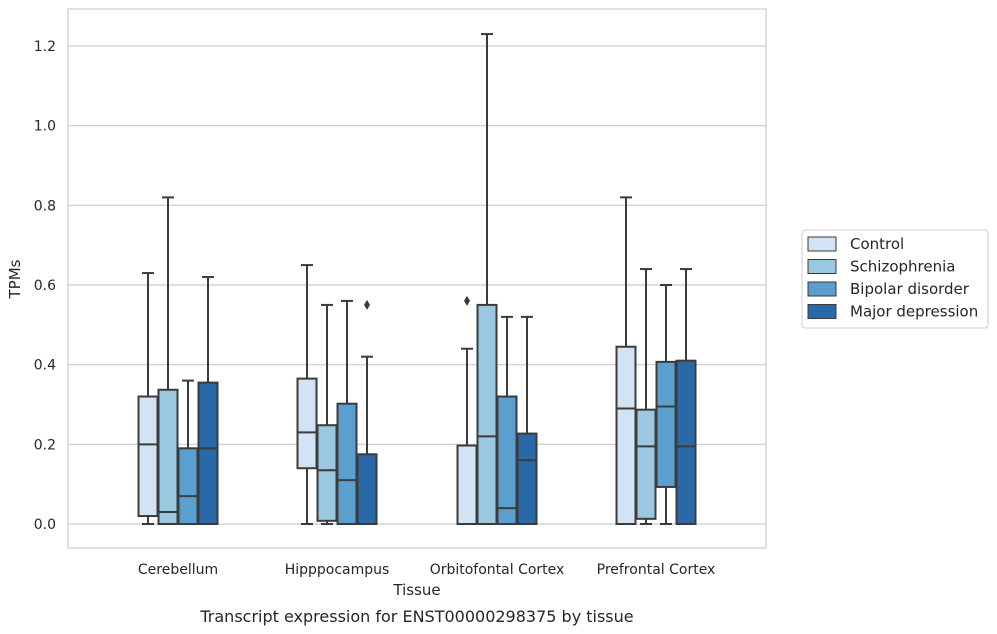 The height and width of the screenshot is (634, 997). What do you see at coordinates (416, 590) in the screenshot?
I see `x-axis-title: Tissue` at bounding box center [416, 590].